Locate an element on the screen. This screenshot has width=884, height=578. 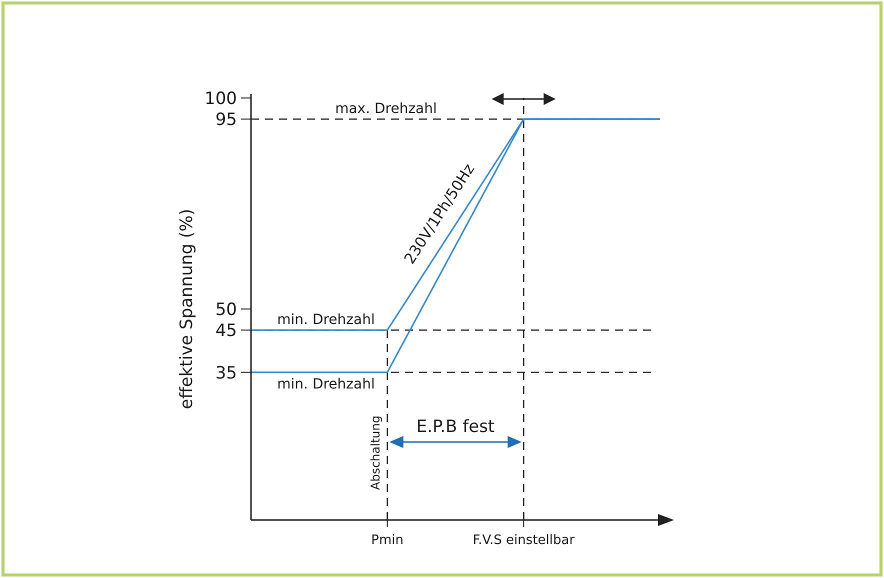
y-tick-label: 95 is located at coordinates (226, 120).